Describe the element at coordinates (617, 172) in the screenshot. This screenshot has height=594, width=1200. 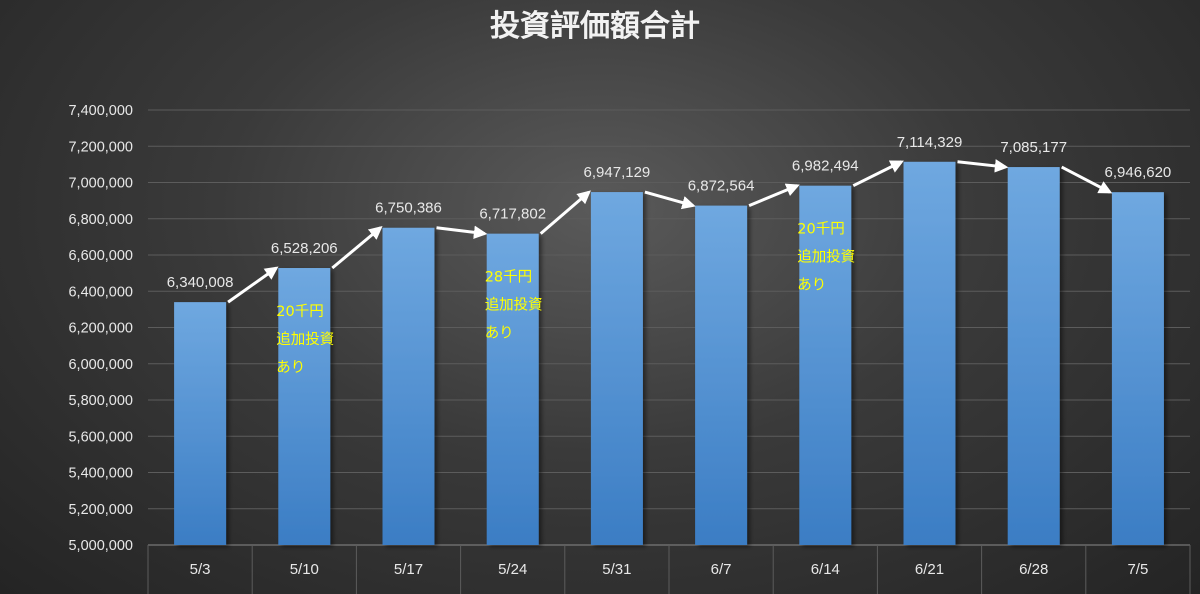
I see `data-label: 6,947,129` at that location.